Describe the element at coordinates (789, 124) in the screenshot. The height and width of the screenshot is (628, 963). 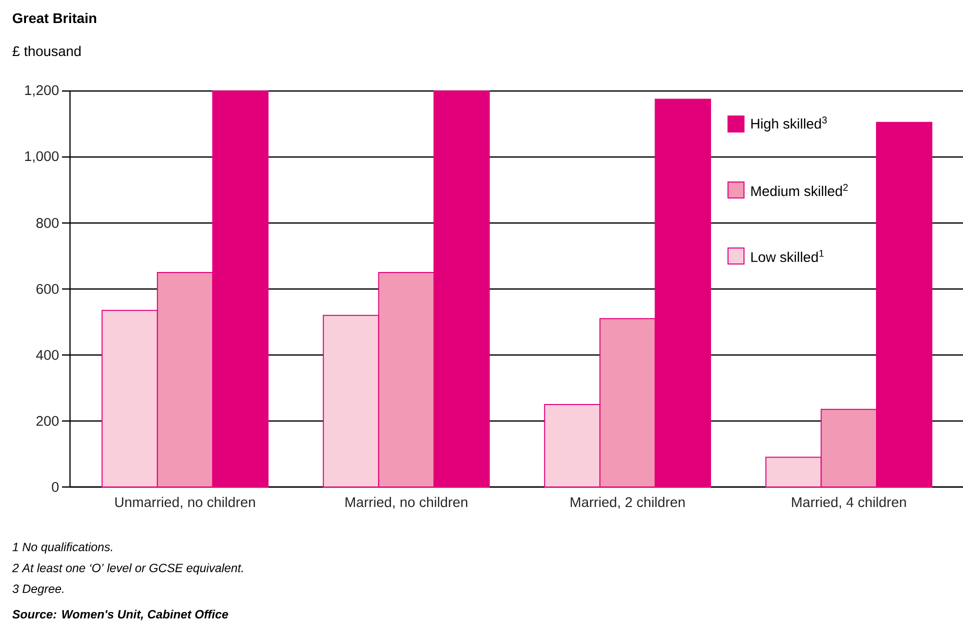
I see `legend-label: High skilled$^{3}$` at that location.